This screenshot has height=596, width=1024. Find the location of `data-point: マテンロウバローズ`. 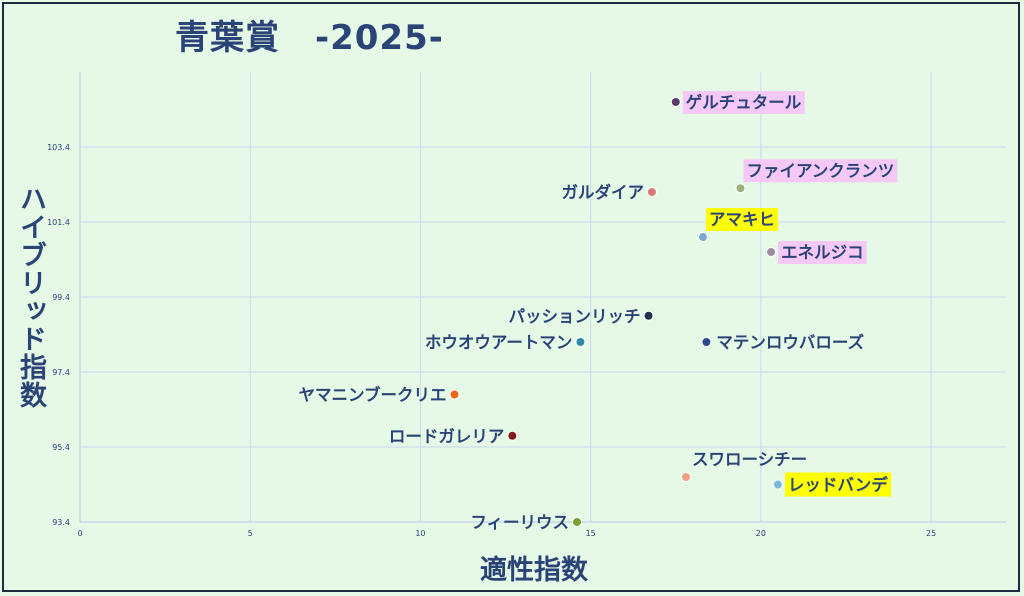

data-point: マテンロウバローズ is located at coordinates (783, 342).